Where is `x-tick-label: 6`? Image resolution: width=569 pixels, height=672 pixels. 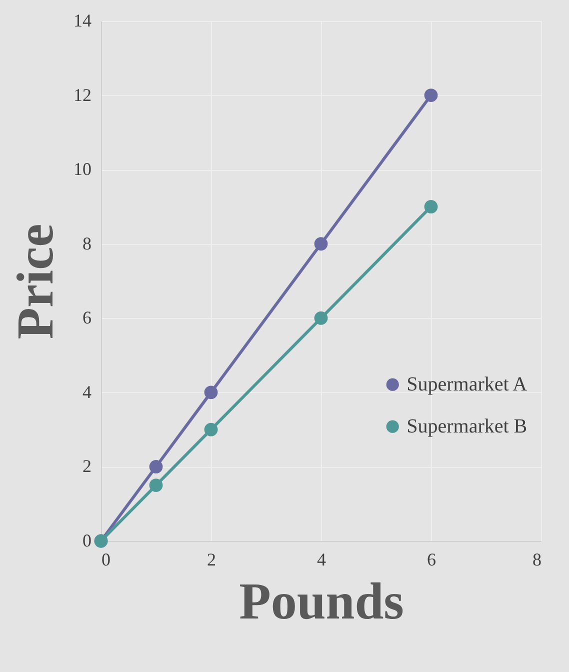 x-tick-label: 6 is located at coordinates (431, 560).